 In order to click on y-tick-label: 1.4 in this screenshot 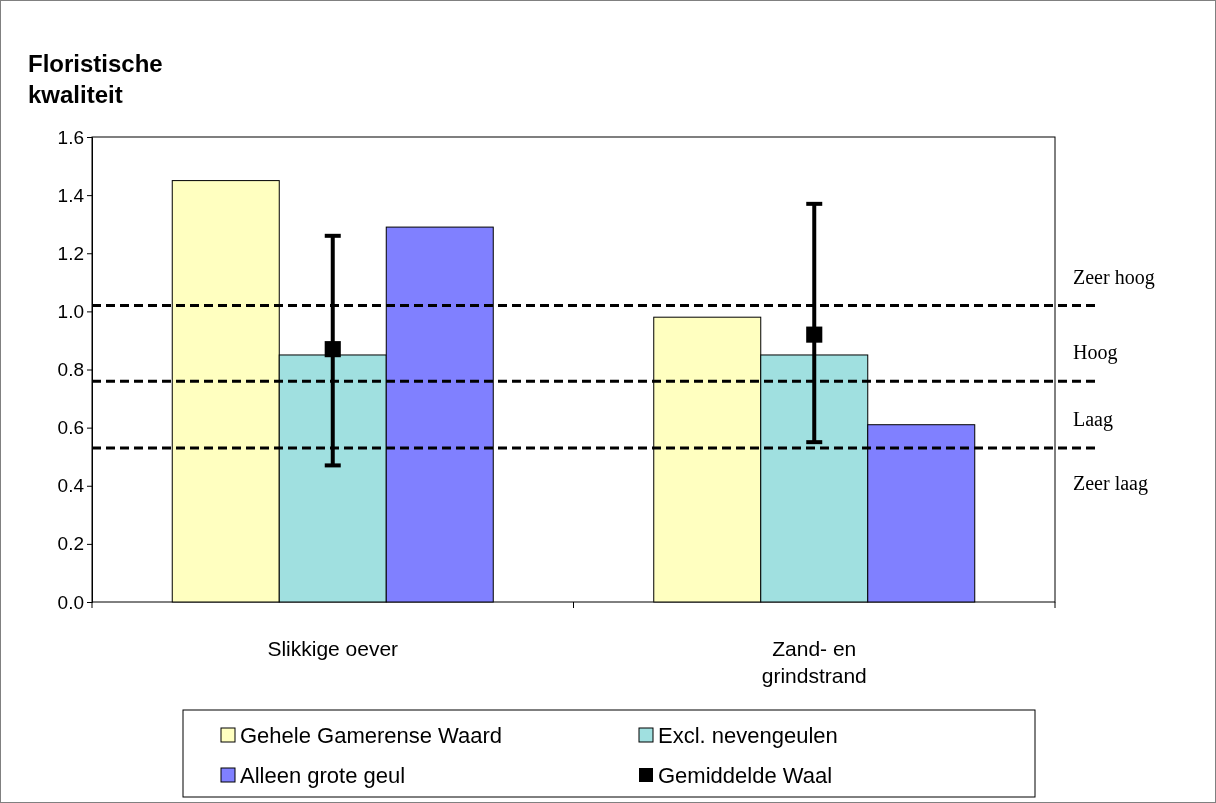, I will do `click(71, 195)`.